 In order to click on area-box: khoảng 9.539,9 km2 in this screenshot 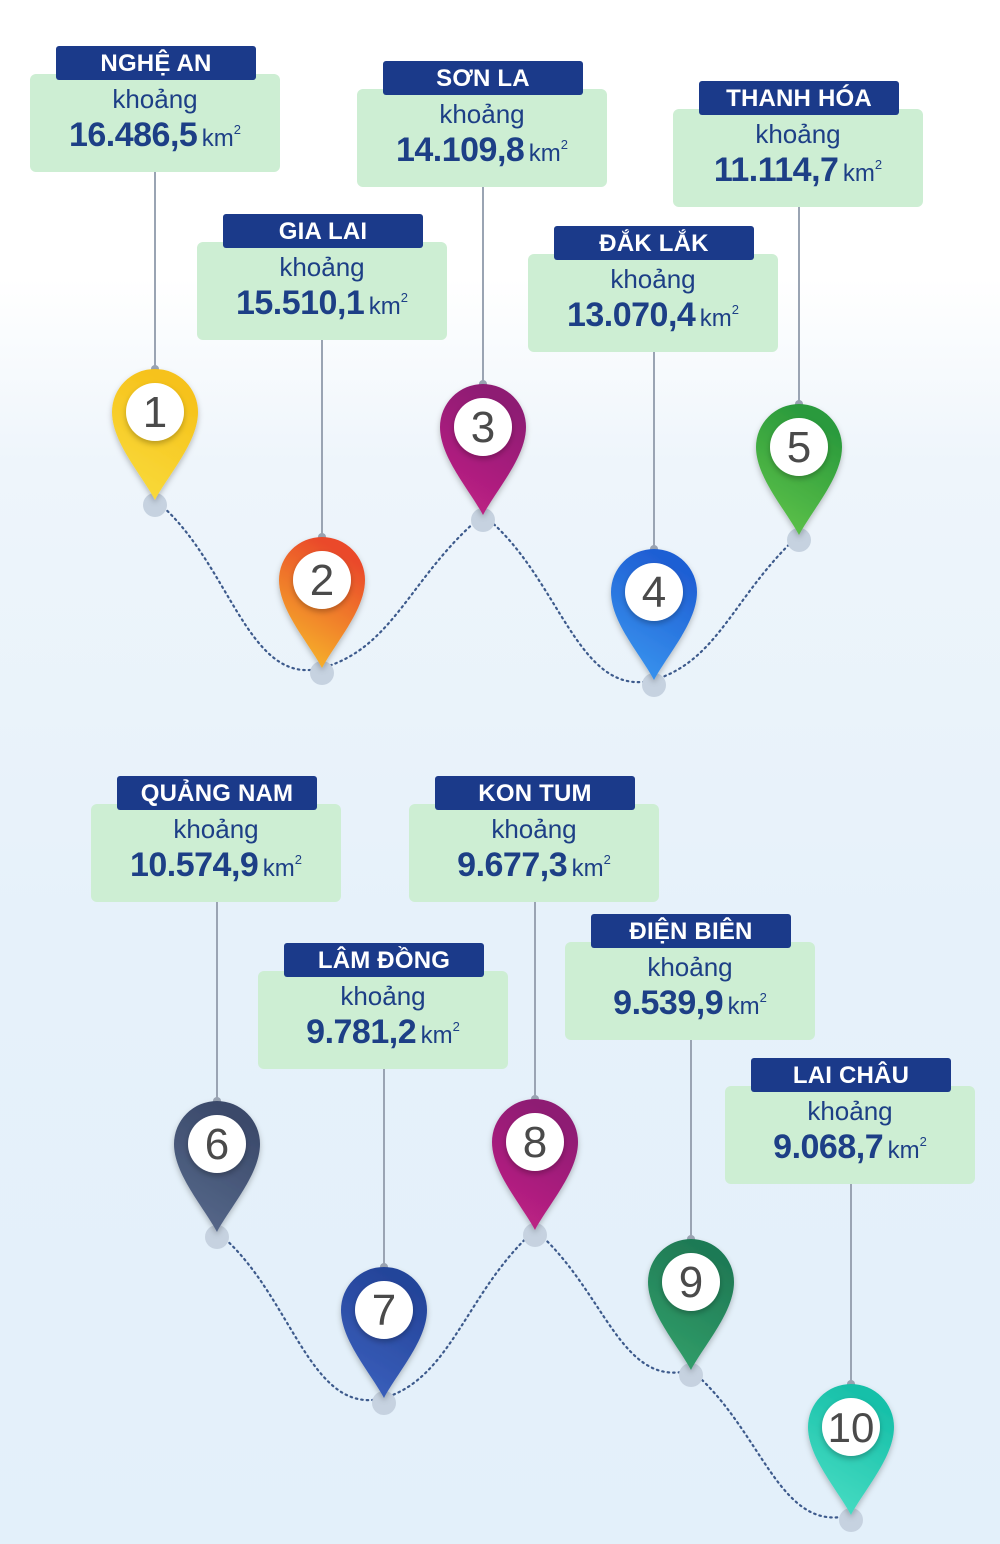, I will do `click(690, 991)`.